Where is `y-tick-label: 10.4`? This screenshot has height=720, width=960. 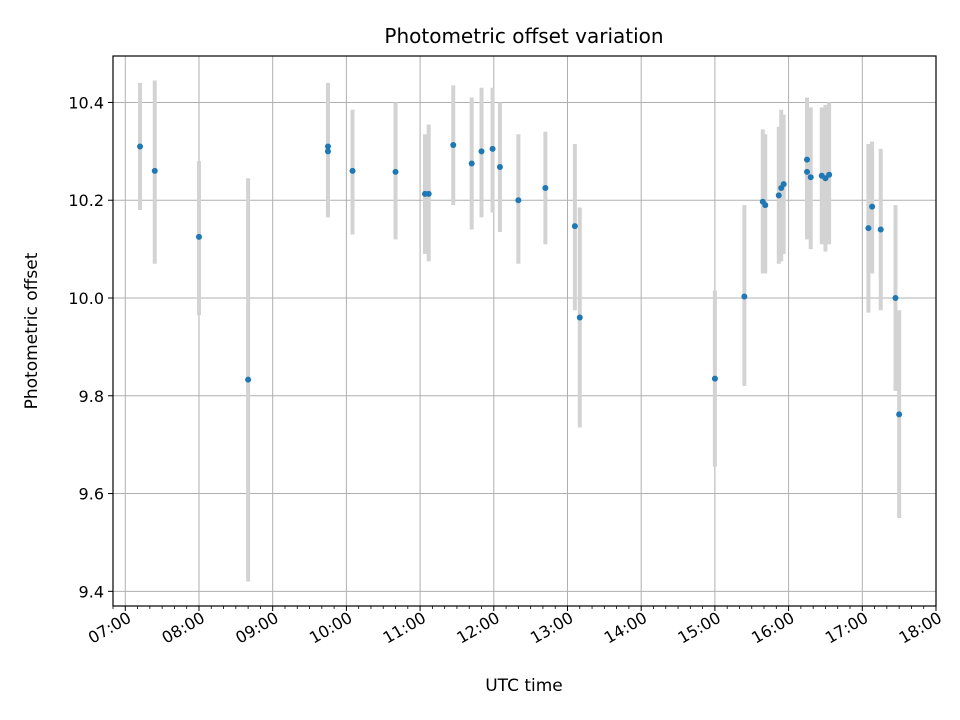
y-tick-label: 10.4 is located at coordinates (86, 102).